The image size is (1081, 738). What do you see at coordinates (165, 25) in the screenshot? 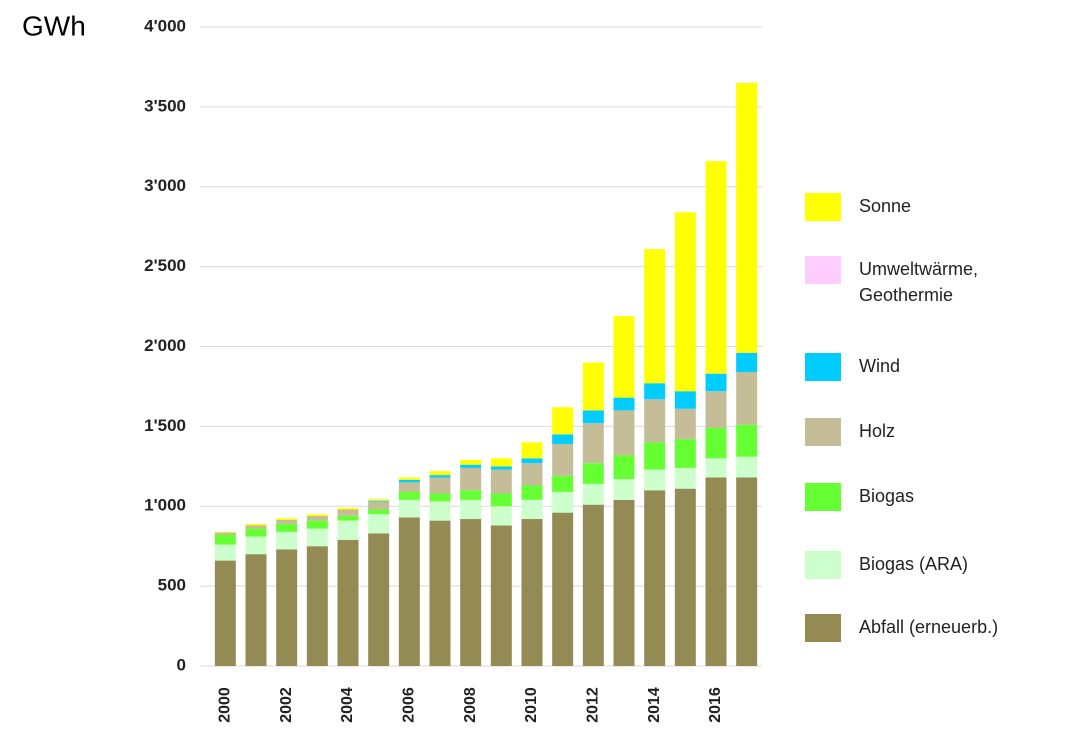
I see `y-tick-label: 4'000` at bounding box center [165, 25].